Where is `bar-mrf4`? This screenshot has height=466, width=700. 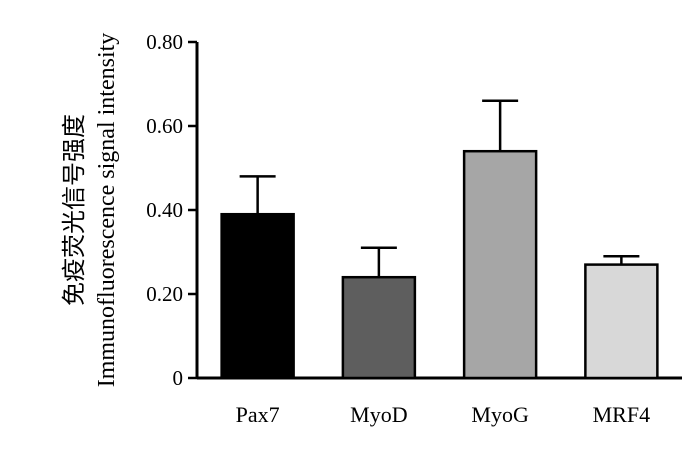 bar-mrf4 is located at coordinates (621, 321).